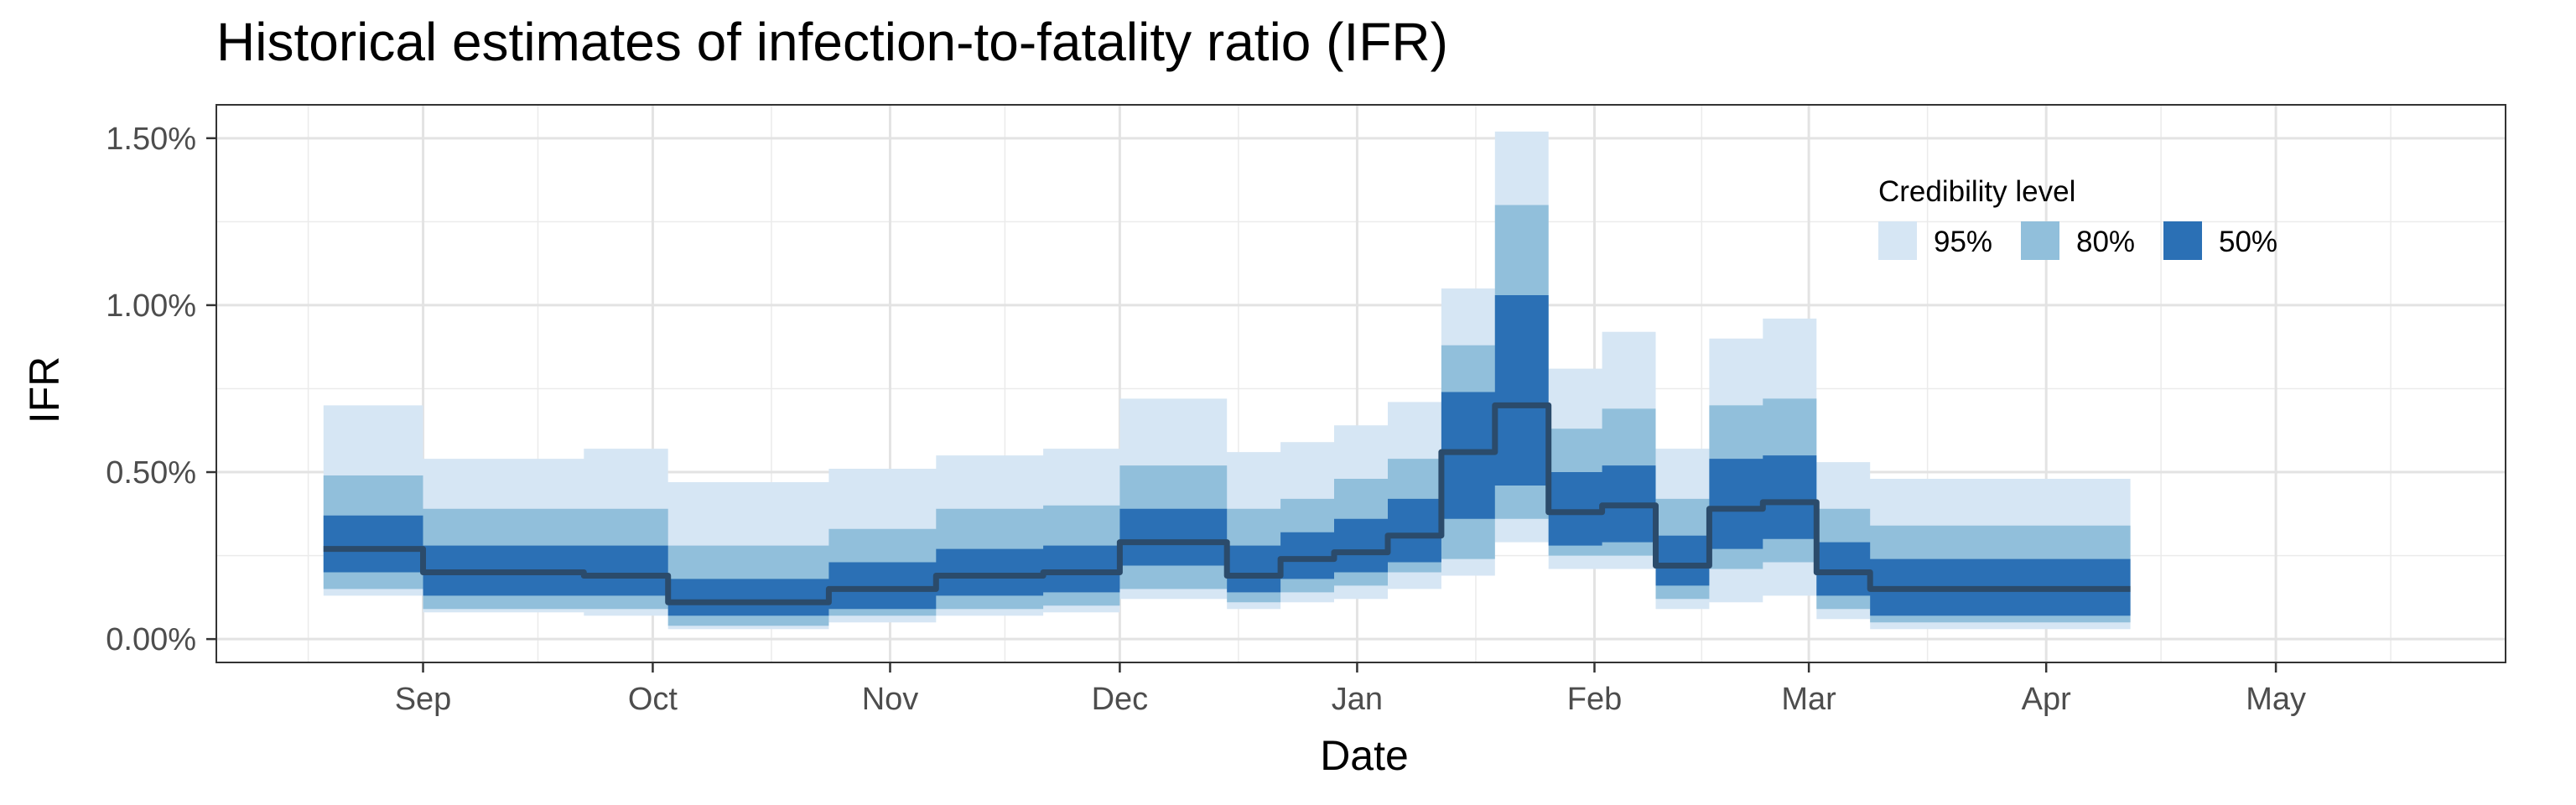 Image resolution: width=2576 pixels, height=805 pixels. Describe the element at coordinates (1963, 242) in the screenshot. I see `legend-label-95pct: 95%` at that location.